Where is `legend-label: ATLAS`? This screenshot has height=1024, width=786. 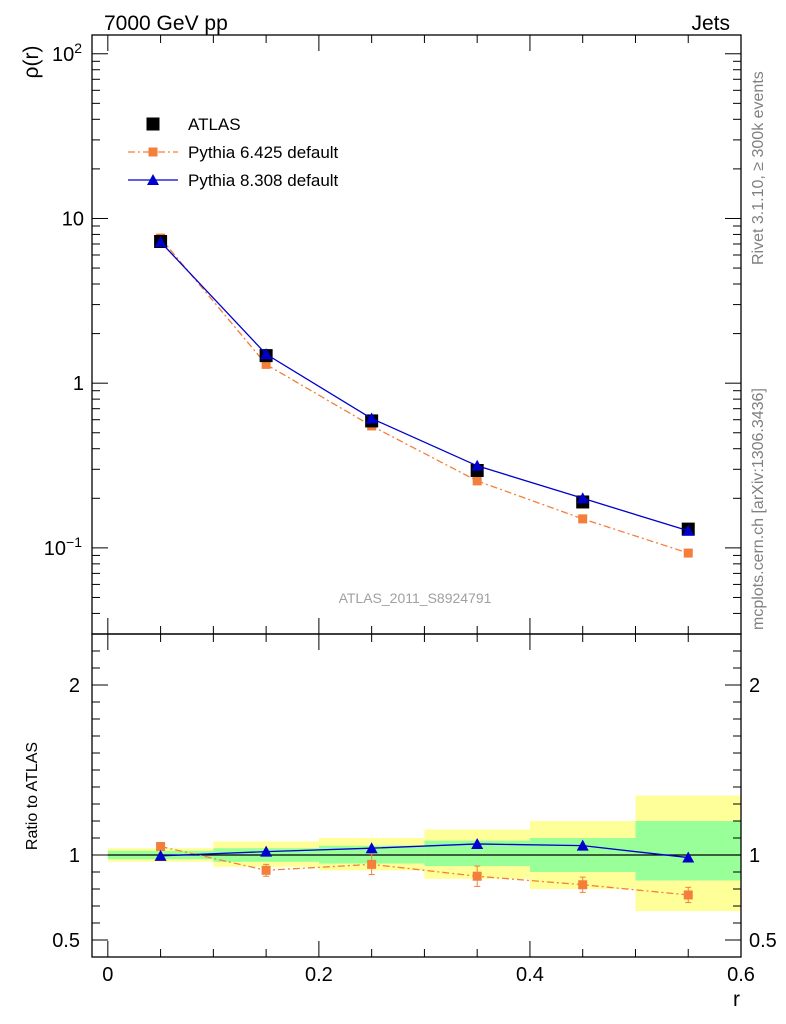
legend-label: ATLAS is located at coordinates (214, 124).